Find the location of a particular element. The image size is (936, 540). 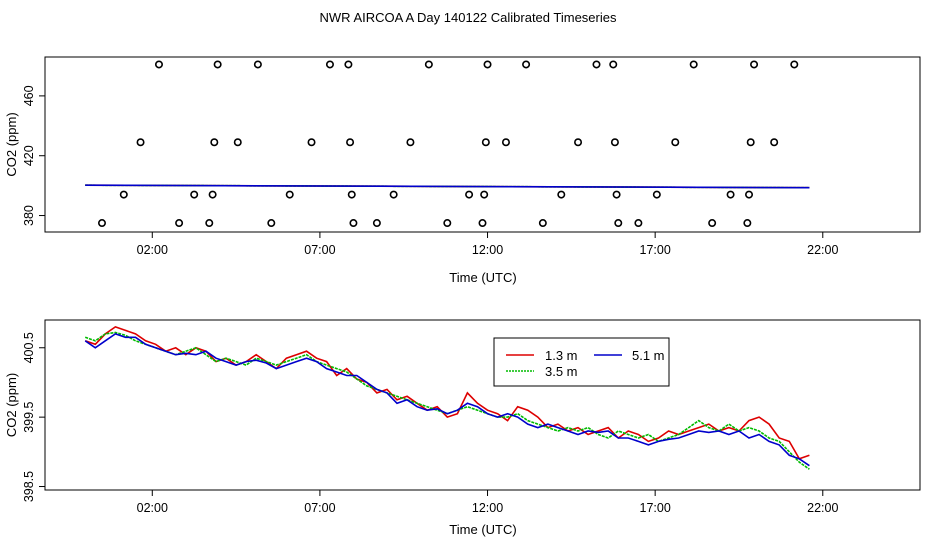

legend-label-3-5m: 3.5 m is located at coordinates (561, 371).